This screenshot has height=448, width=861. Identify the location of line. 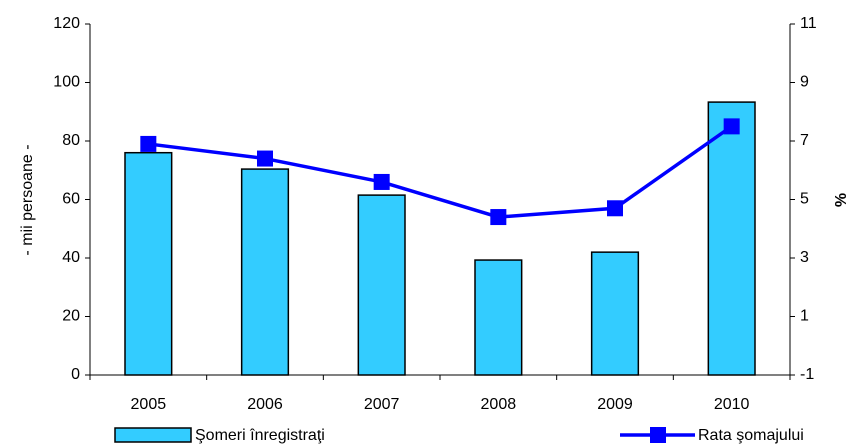
(440, 171).